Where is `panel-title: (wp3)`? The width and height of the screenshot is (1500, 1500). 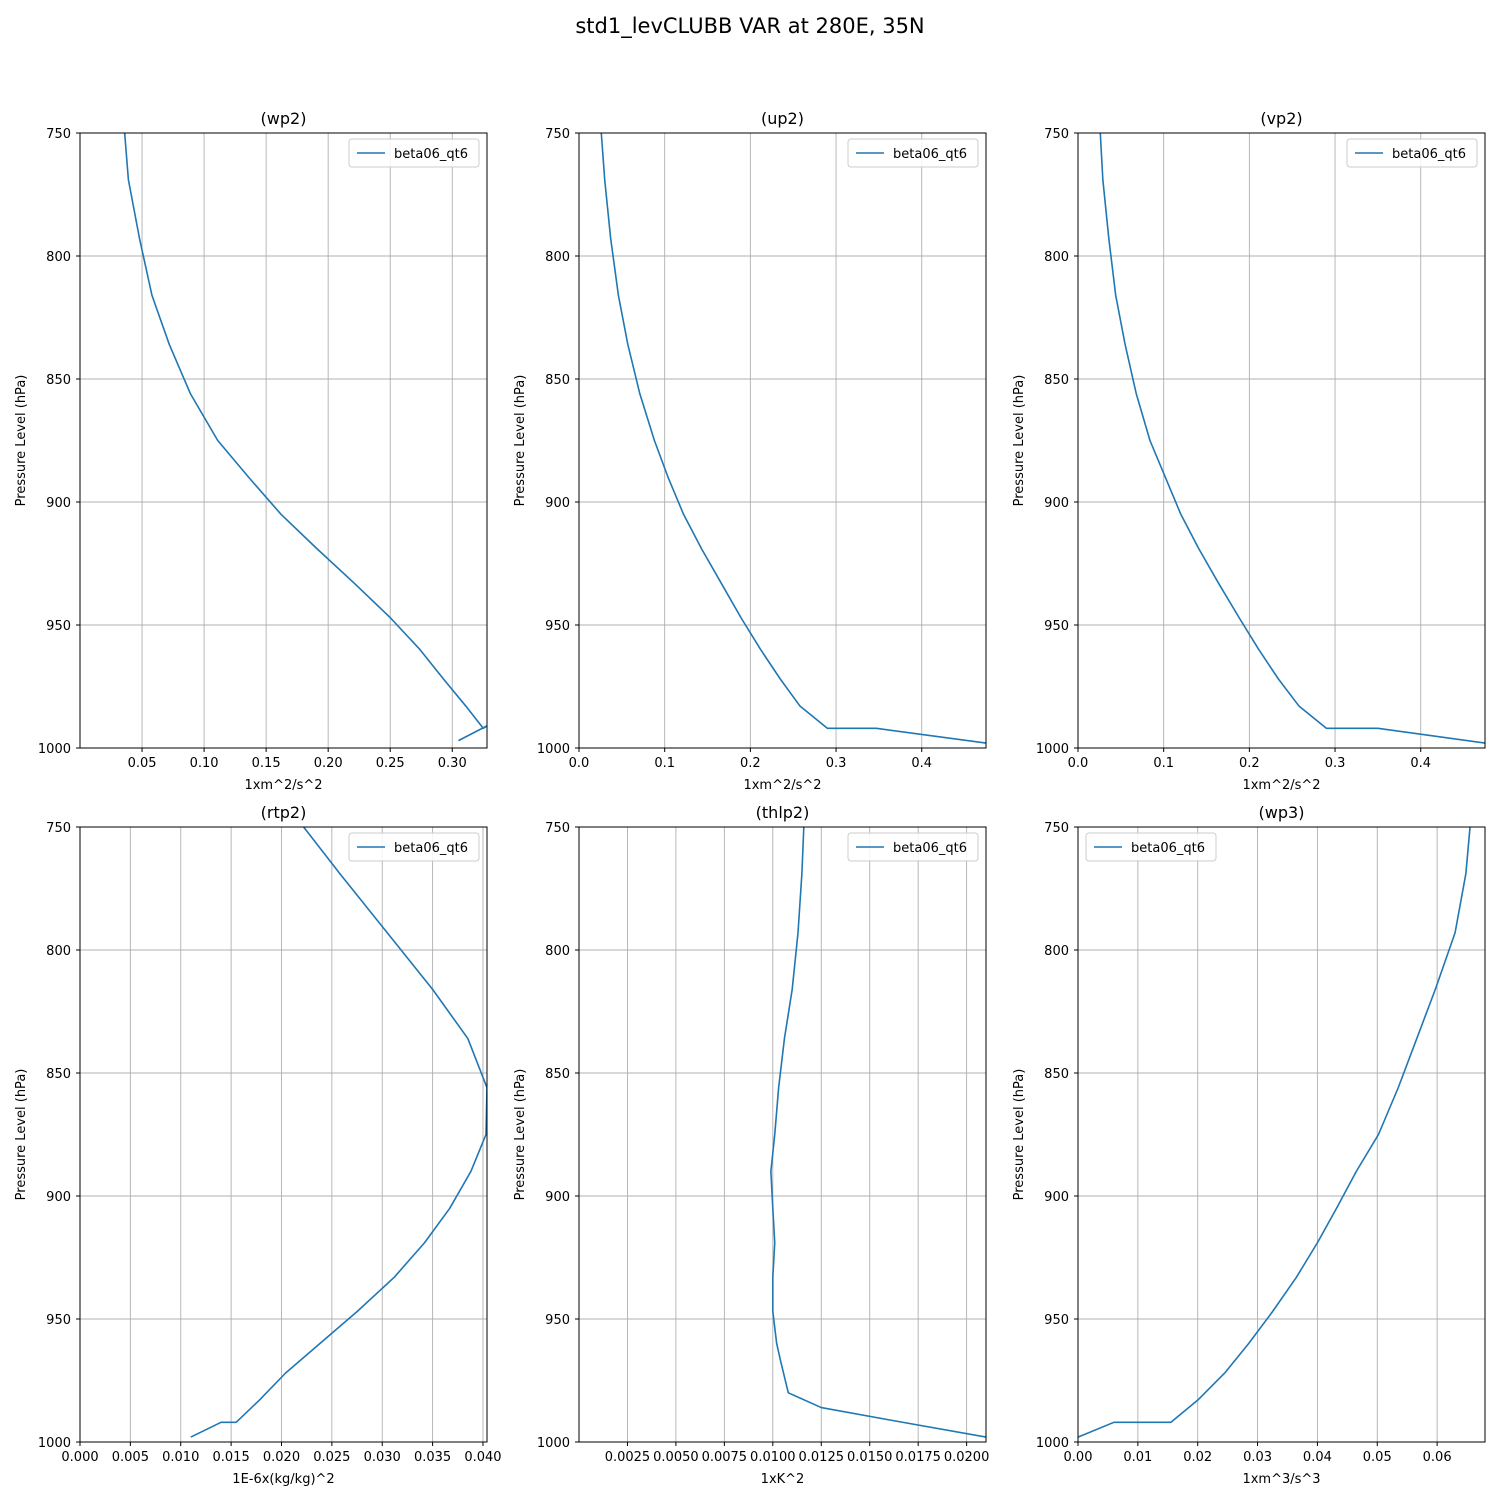 panel-title: (wp3) is located at coordinates (1282, 812).